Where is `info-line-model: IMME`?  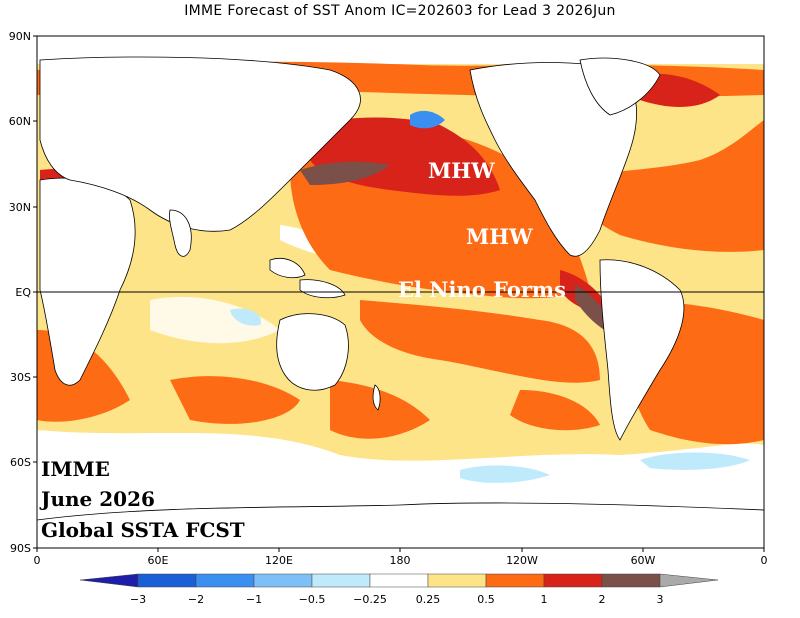 info-line-model: IMME is located at coordinates (75, 469).